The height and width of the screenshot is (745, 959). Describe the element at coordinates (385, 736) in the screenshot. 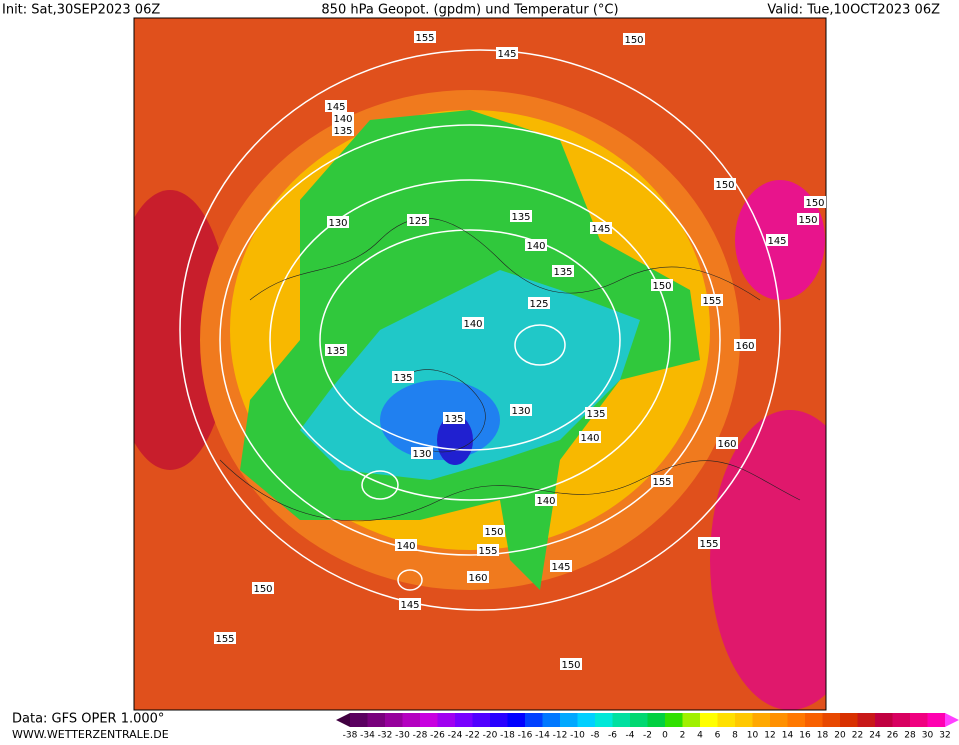

I see `colorbar-label: -32` at that location.